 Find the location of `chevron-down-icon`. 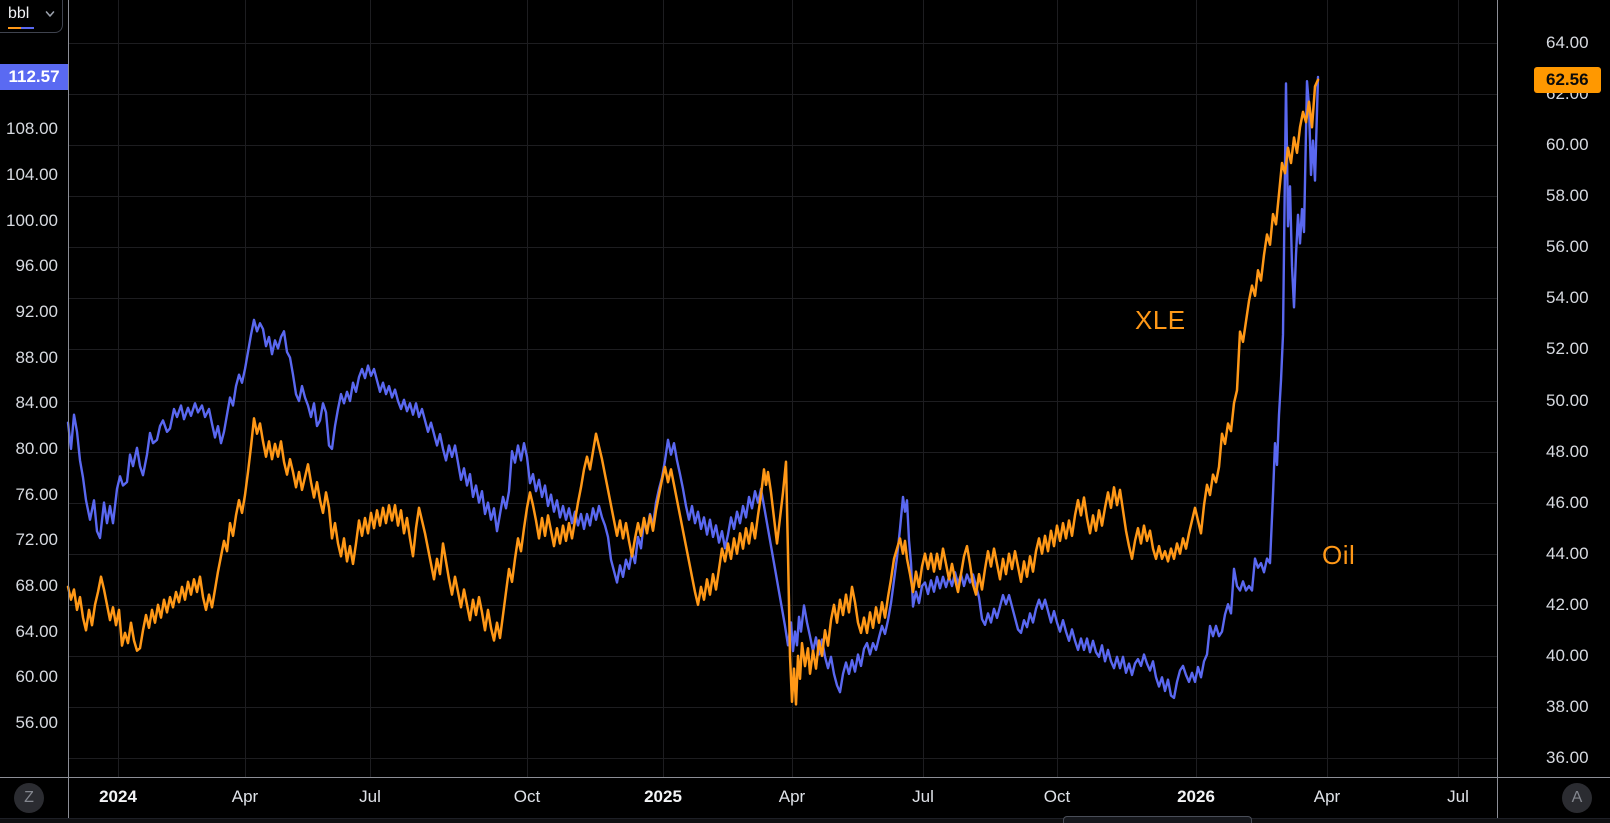

chevron-down-icon is located at coordinates (50, 14).